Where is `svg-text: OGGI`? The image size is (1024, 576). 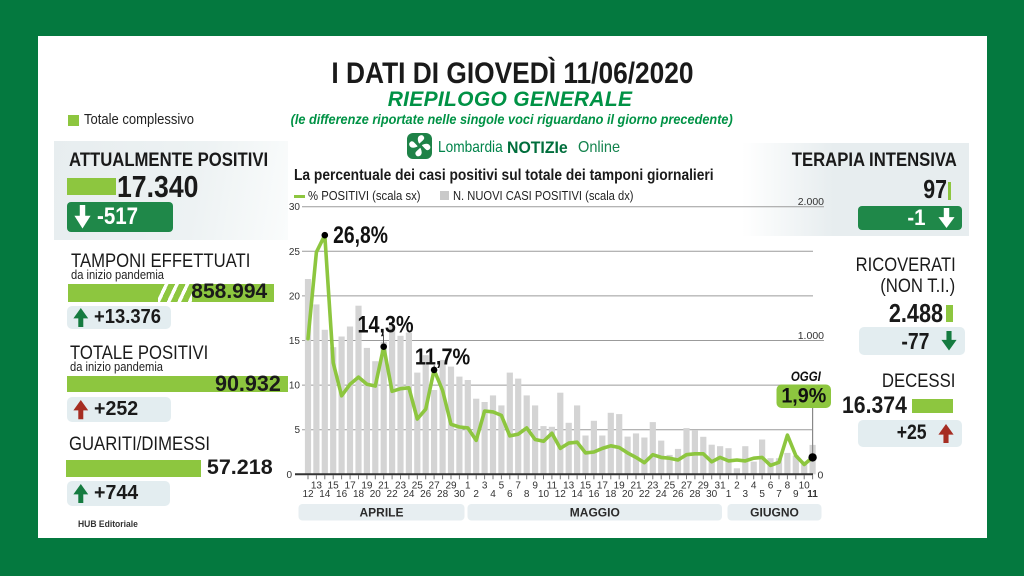 svg-text: OGGI is located at coordinates (806, 376).